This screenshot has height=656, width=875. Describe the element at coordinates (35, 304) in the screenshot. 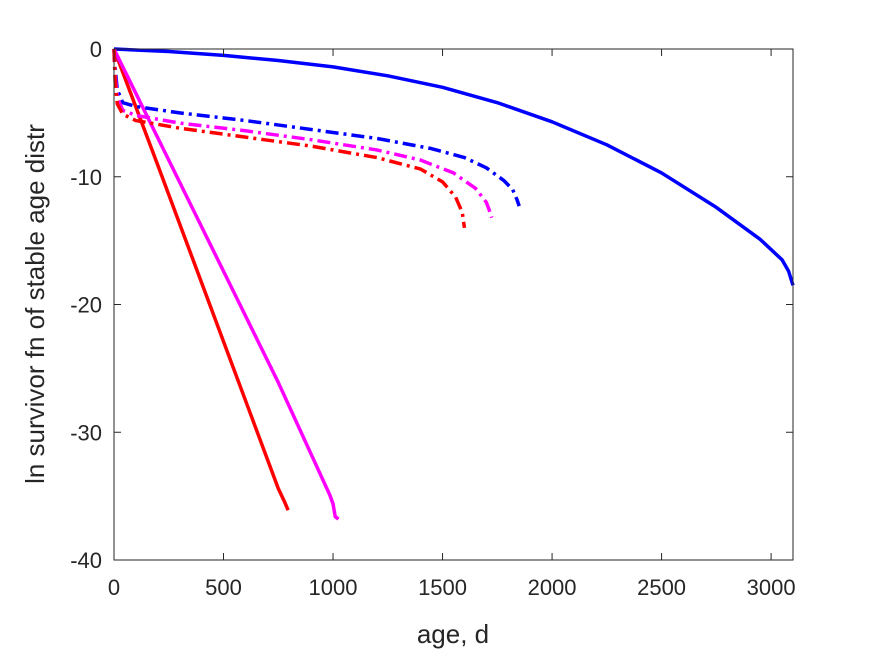

I see `y-axis-label: ln survivor fn of stable age distr` at that location.